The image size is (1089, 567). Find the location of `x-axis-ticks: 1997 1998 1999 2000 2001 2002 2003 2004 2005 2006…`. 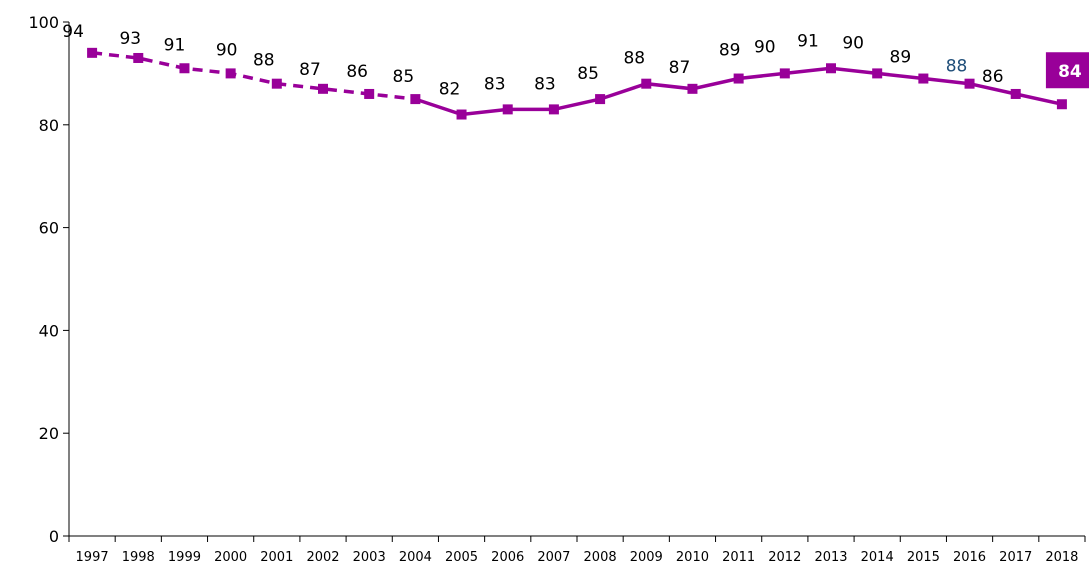

x-axis-ticks: 1997 1998 1999 2000 2001 2002 2003 2004 2005 2006… is located at coordinates (577, 550).